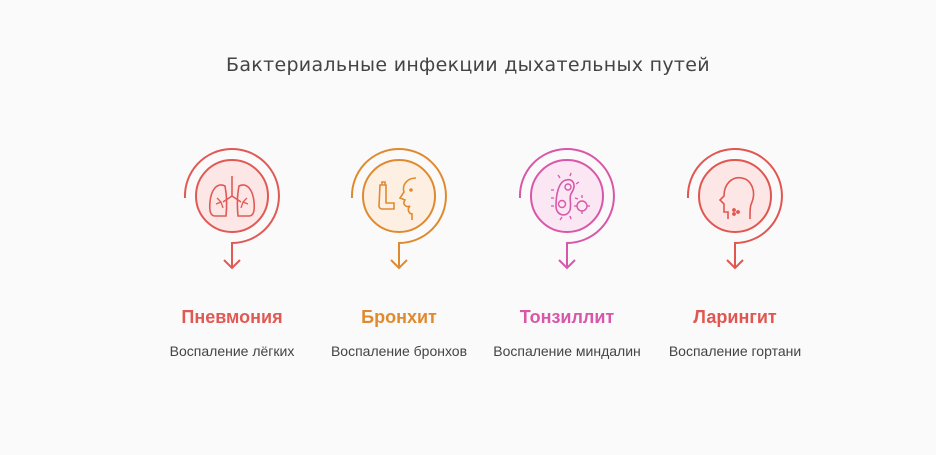  What do you see at coordinates (734, 209) in the screenshot?
I see `head-throat-icon` at bounding box center [734, 209].